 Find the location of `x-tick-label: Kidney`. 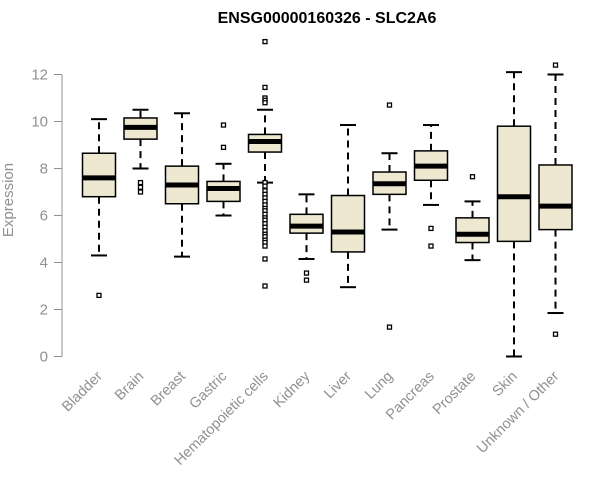

x-tick-label: Kidney is located at coordinates (292, 389).